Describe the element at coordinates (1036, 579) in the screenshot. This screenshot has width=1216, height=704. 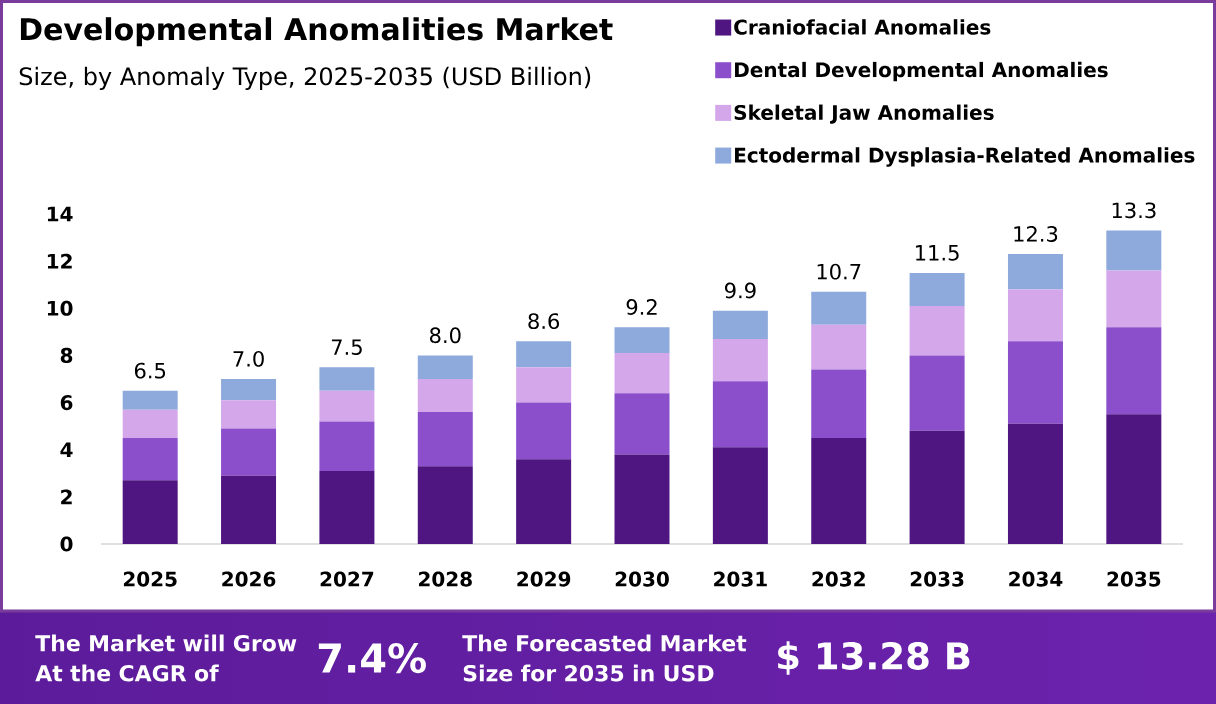
I see `x-tick-label: 2034` at that location.